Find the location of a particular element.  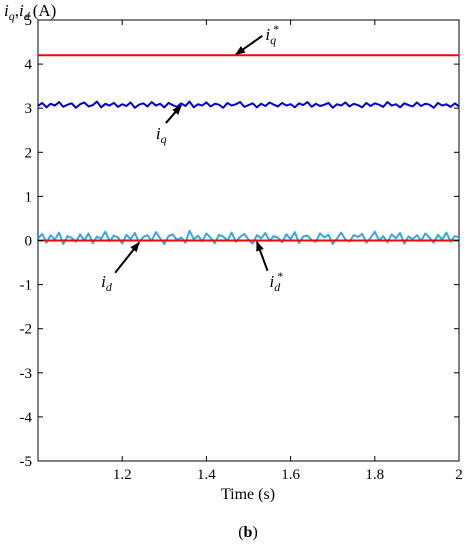

x-tick-label: 1.4 is located at coordinates (206, 475).